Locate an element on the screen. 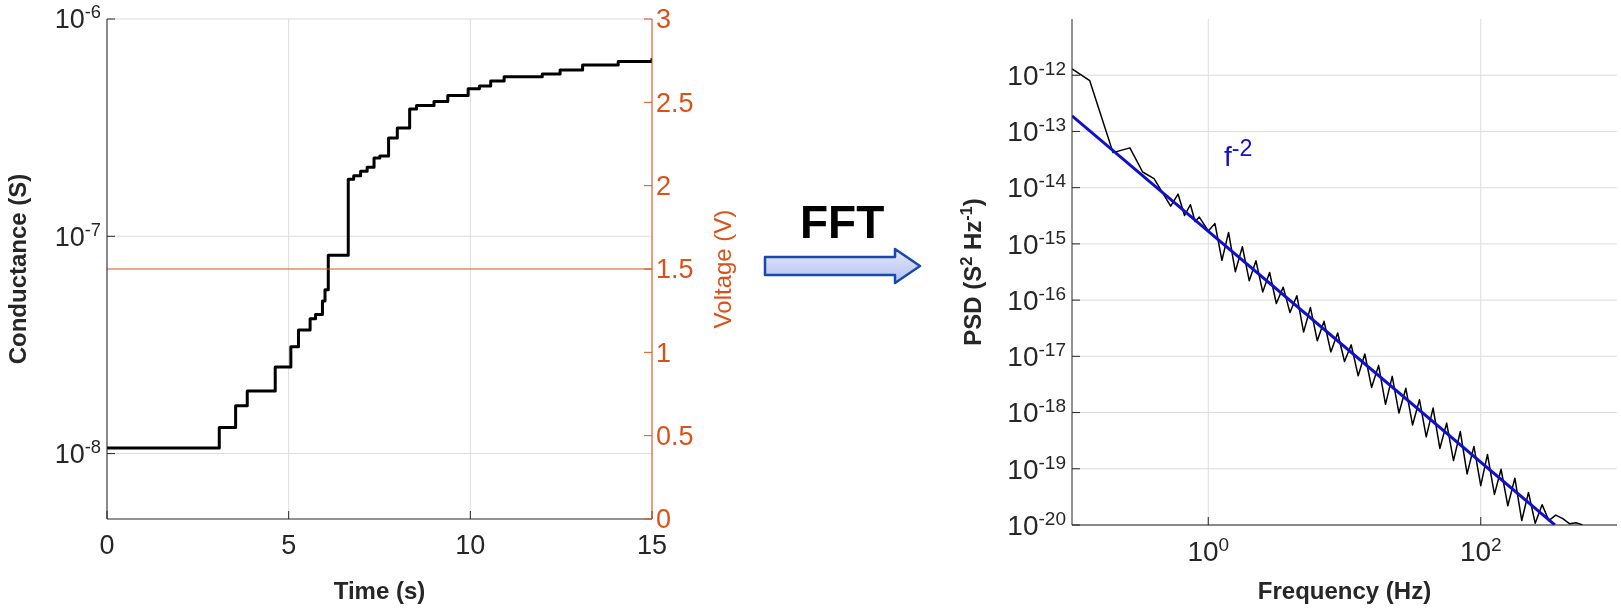 The height and width of the screenshot is (611, 1621). y-tick-label: 10$^{-14}$ is located at coordinates (1037, 186).